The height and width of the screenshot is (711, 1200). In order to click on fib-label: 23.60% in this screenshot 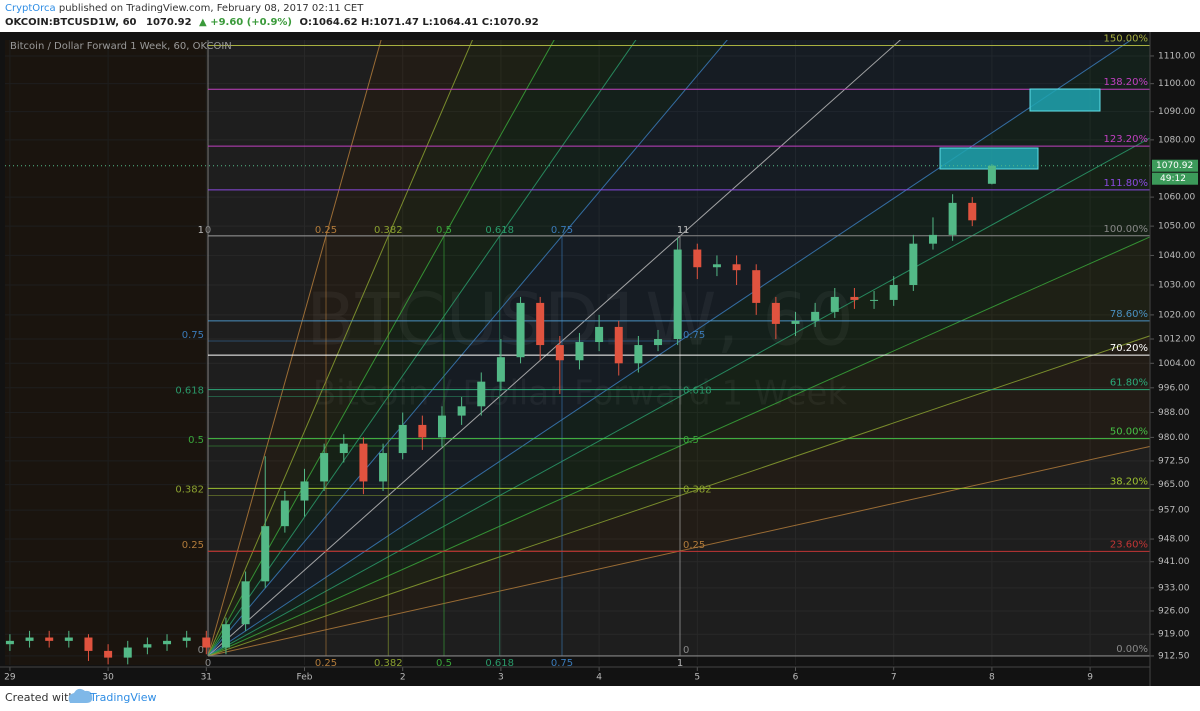, I will do `click(1129, 544)`.